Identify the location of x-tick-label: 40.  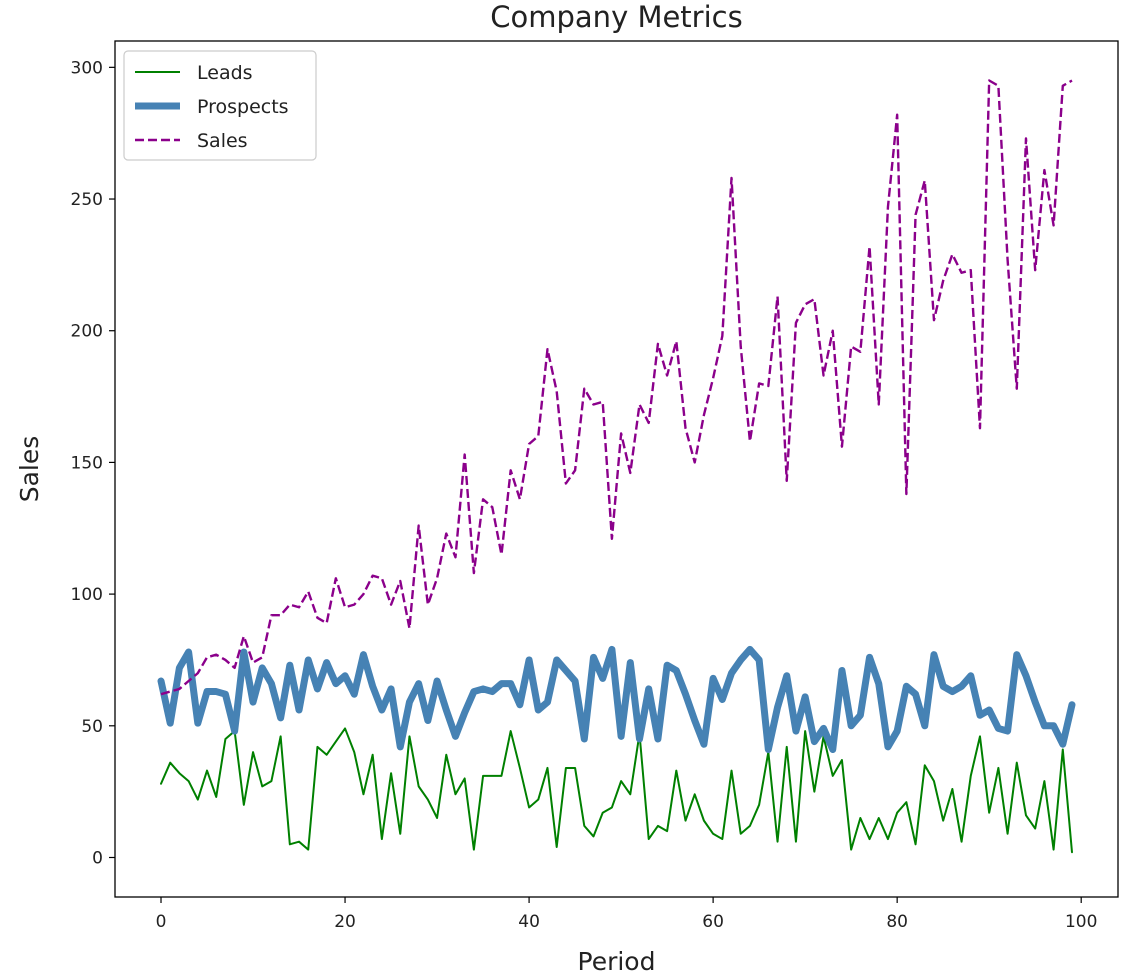
(529, 922).